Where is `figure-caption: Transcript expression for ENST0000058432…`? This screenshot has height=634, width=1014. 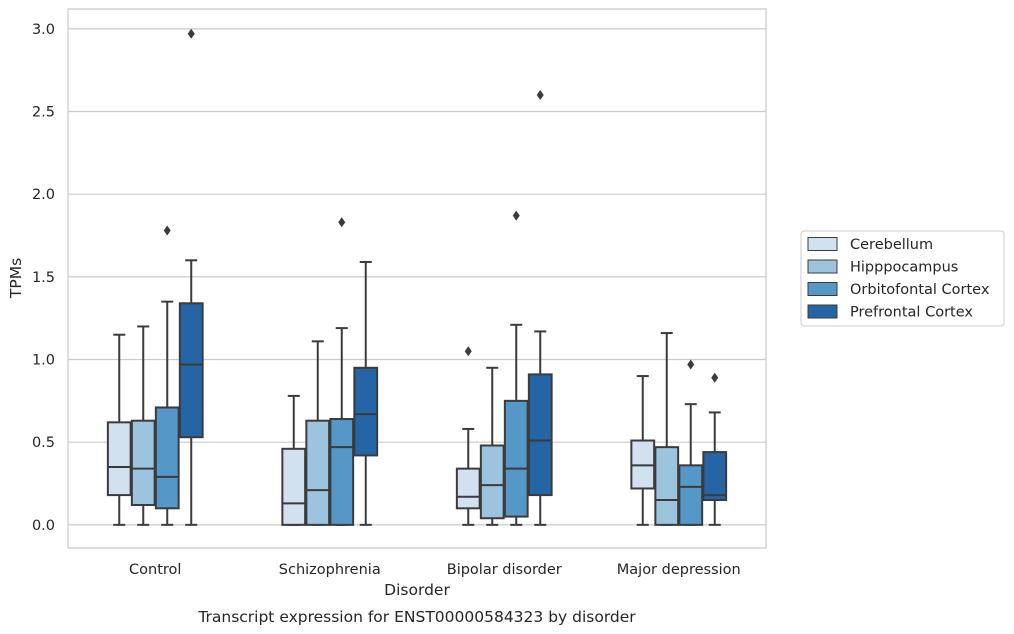 figure-caption: Transcript expression for ENST0000058432… is located at coordinates (416, 617).